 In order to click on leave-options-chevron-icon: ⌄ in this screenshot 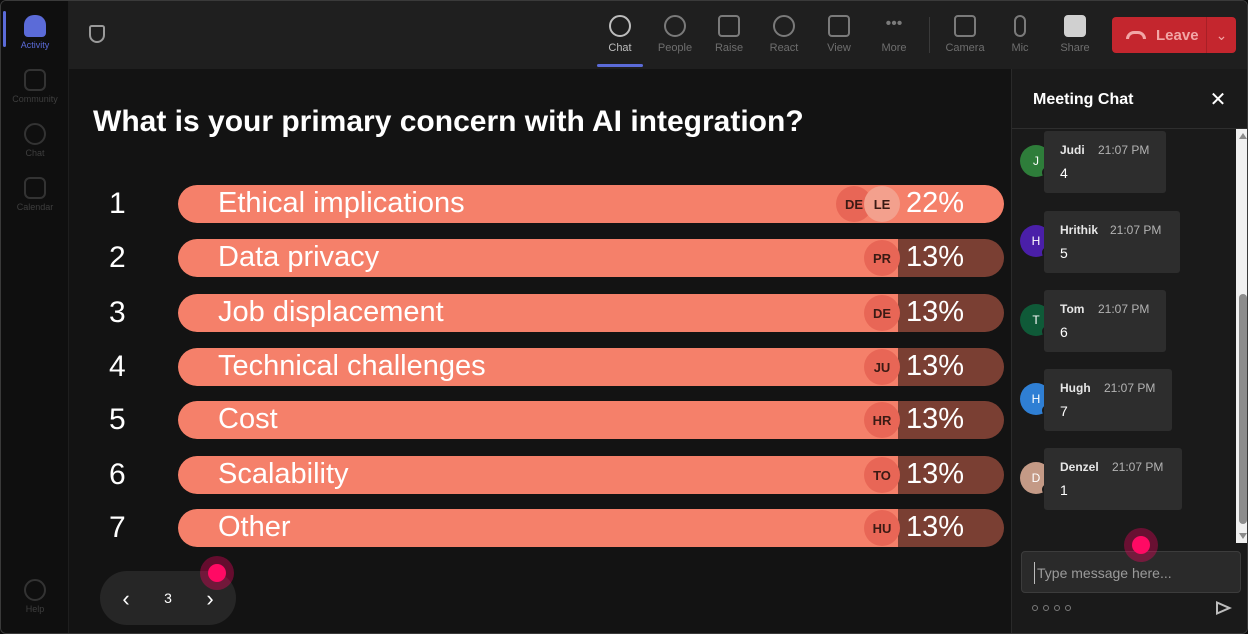, I will do `click(1221, 35)`.